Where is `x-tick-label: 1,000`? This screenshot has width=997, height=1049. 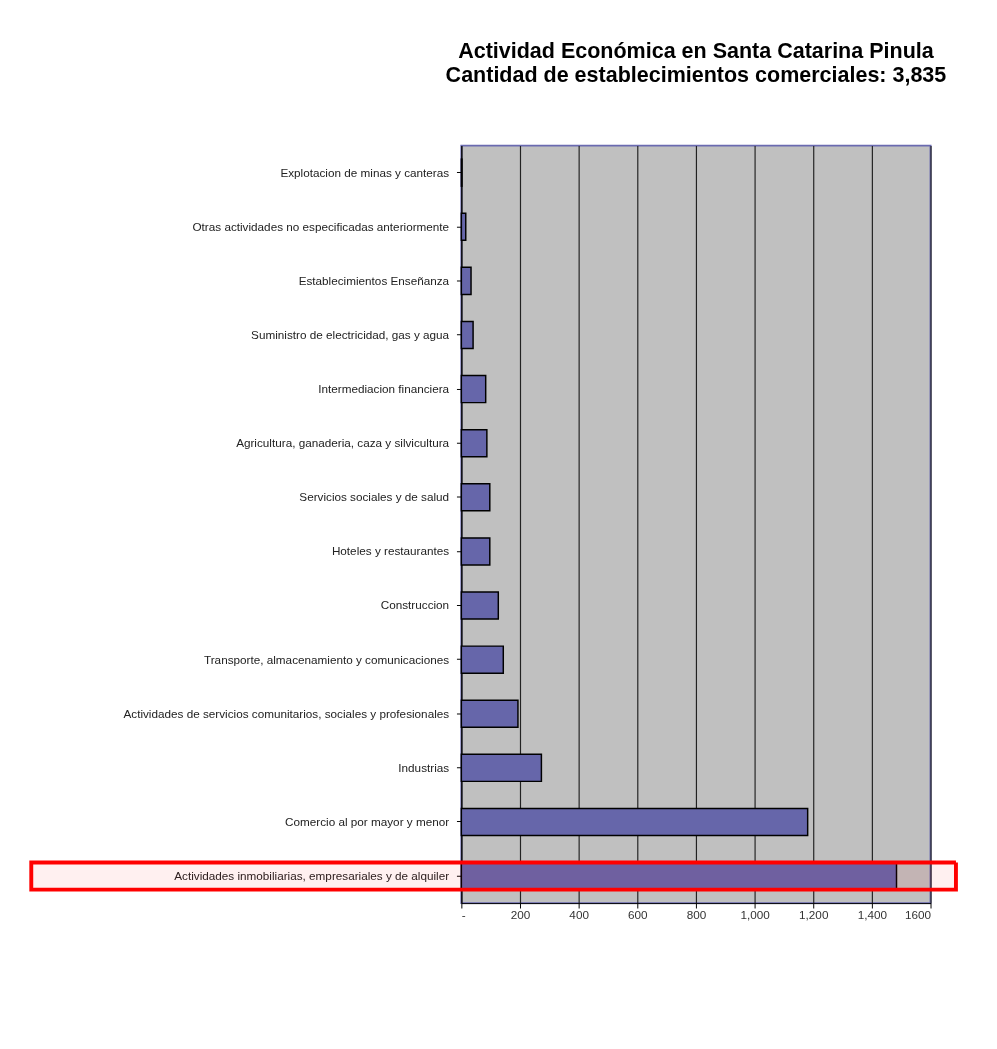
x-tick-label: 1,000 is located at coordinates (755, 915).